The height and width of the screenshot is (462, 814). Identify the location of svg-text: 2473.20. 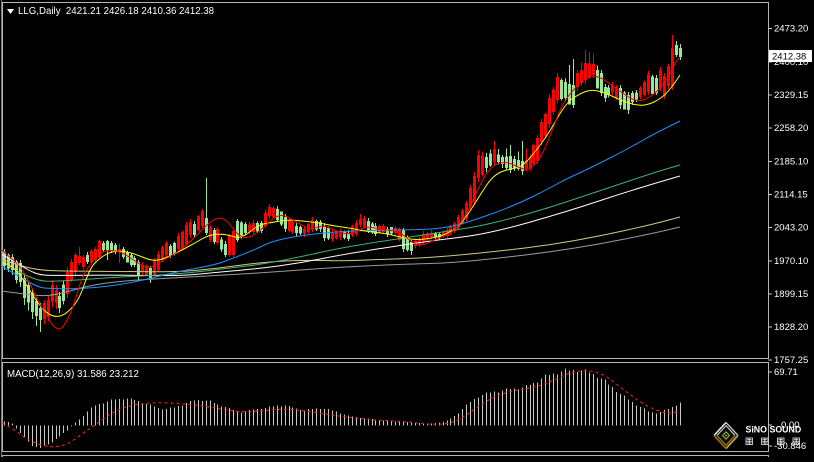
(791, 29).